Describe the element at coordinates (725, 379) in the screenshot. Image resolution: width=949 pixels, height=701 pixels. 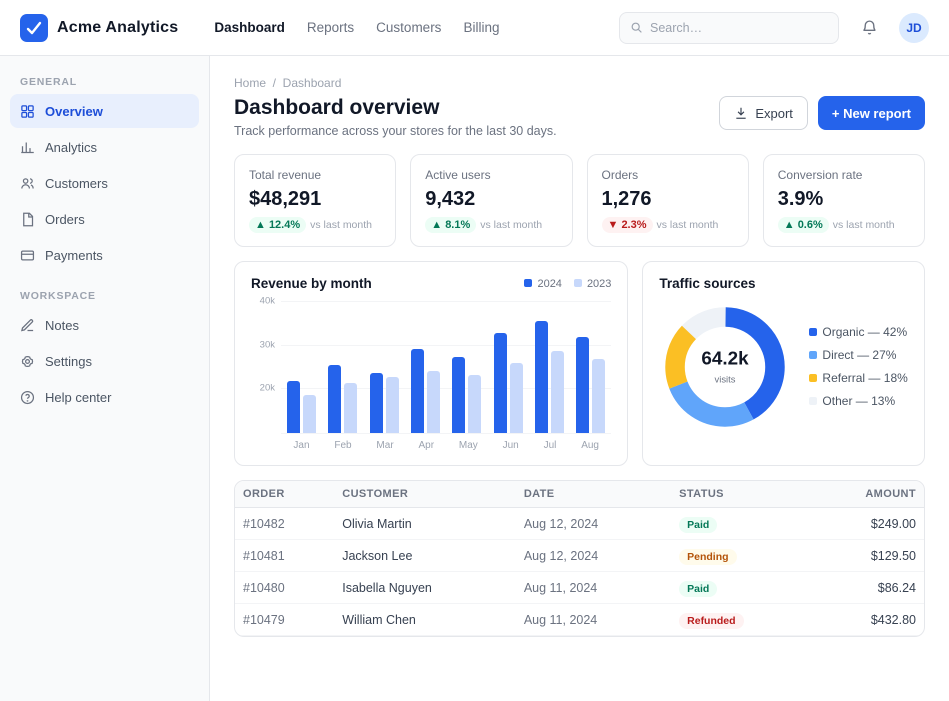
I see `svg-text: visits` at that location.